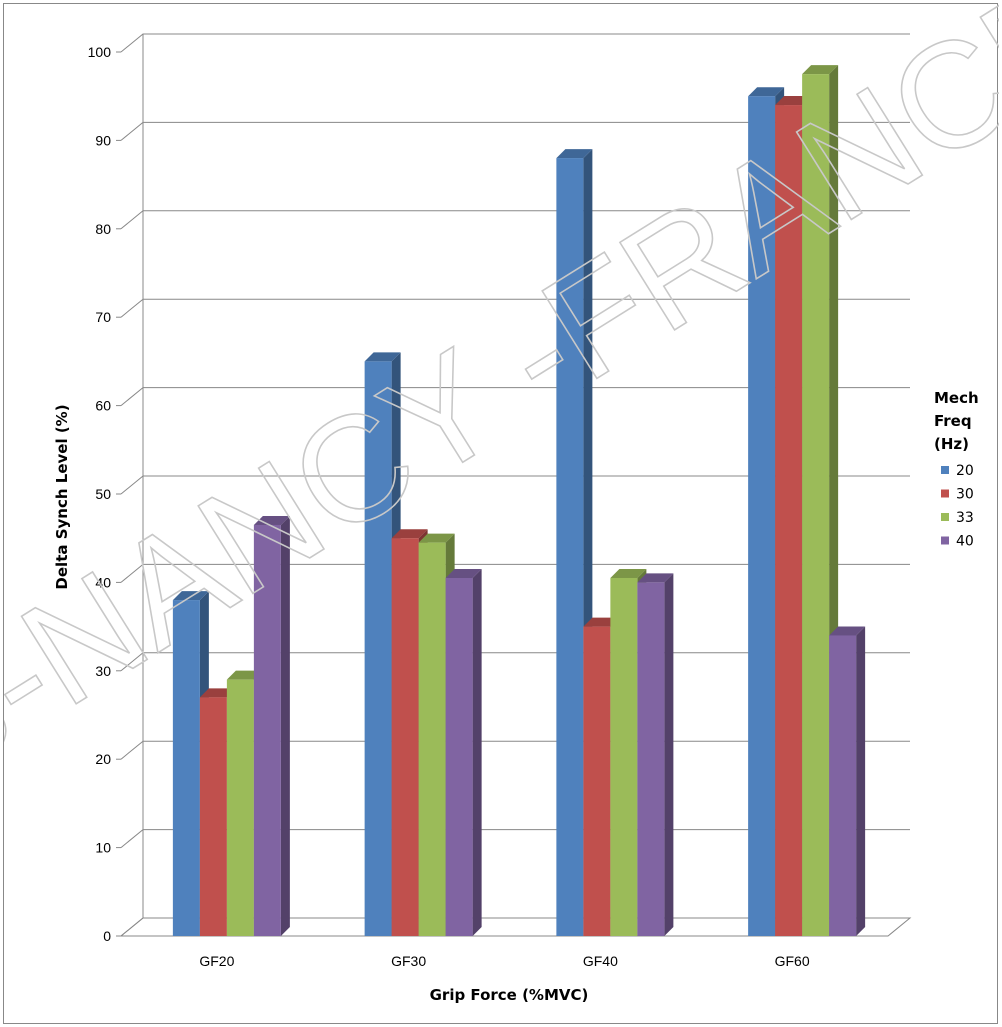  What do you see at coordinates (62, 496) in the screenshot?
I see `y-axis-title: Delta Synch Level (%)` at bounding box center [62, 496].